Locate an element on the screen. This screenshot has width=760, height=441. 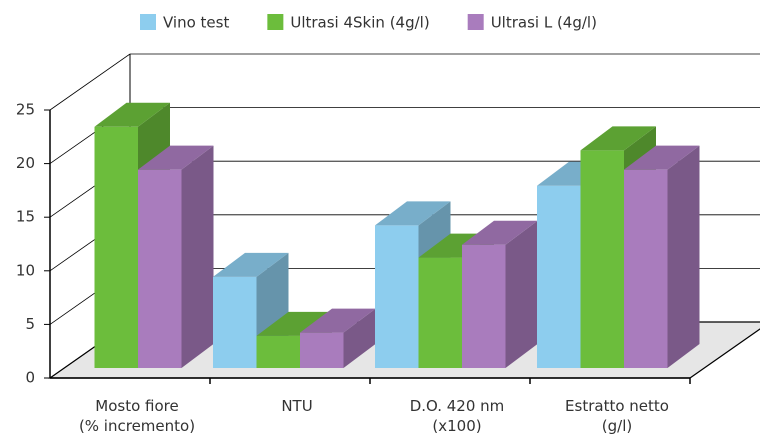
legend-label: Ultrasi L (4g/l) is located at coordinates (544, 23).